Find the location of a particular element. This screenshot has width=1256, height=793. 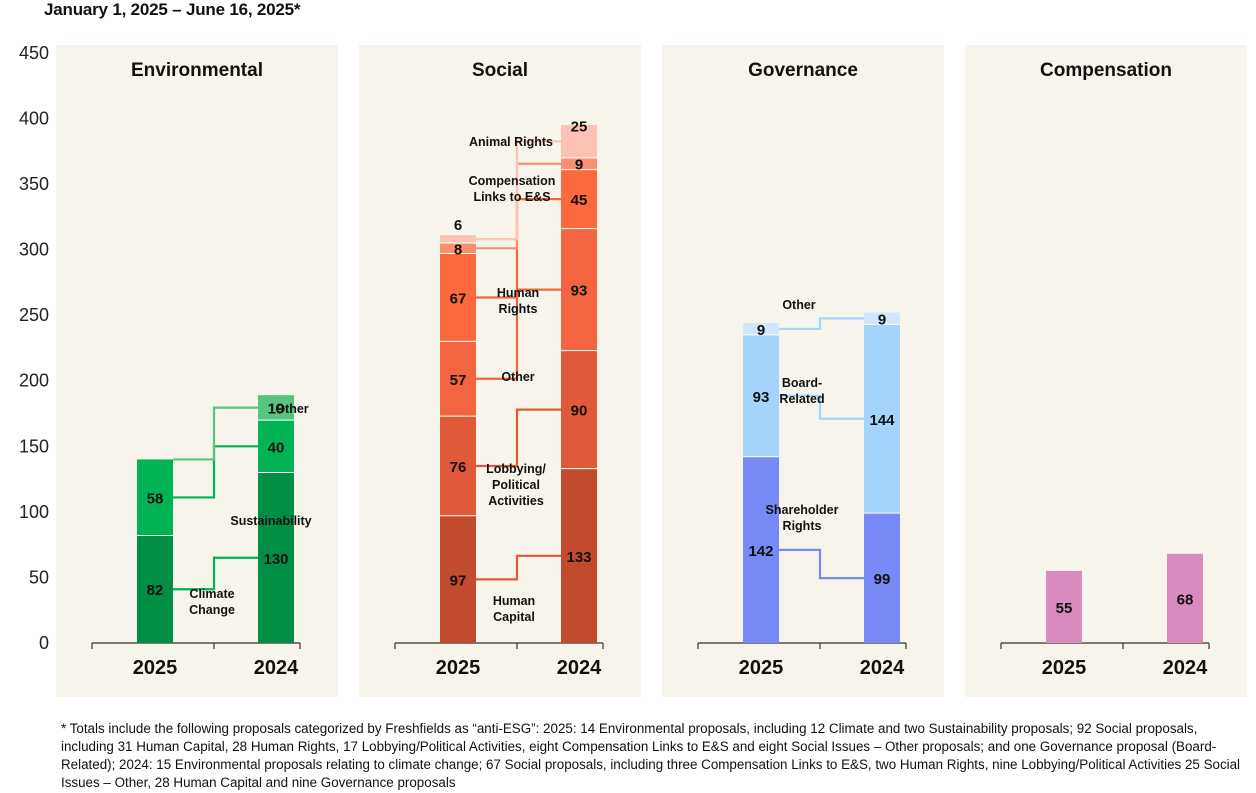

data-label: 142 is located at coordinates (760, 551).